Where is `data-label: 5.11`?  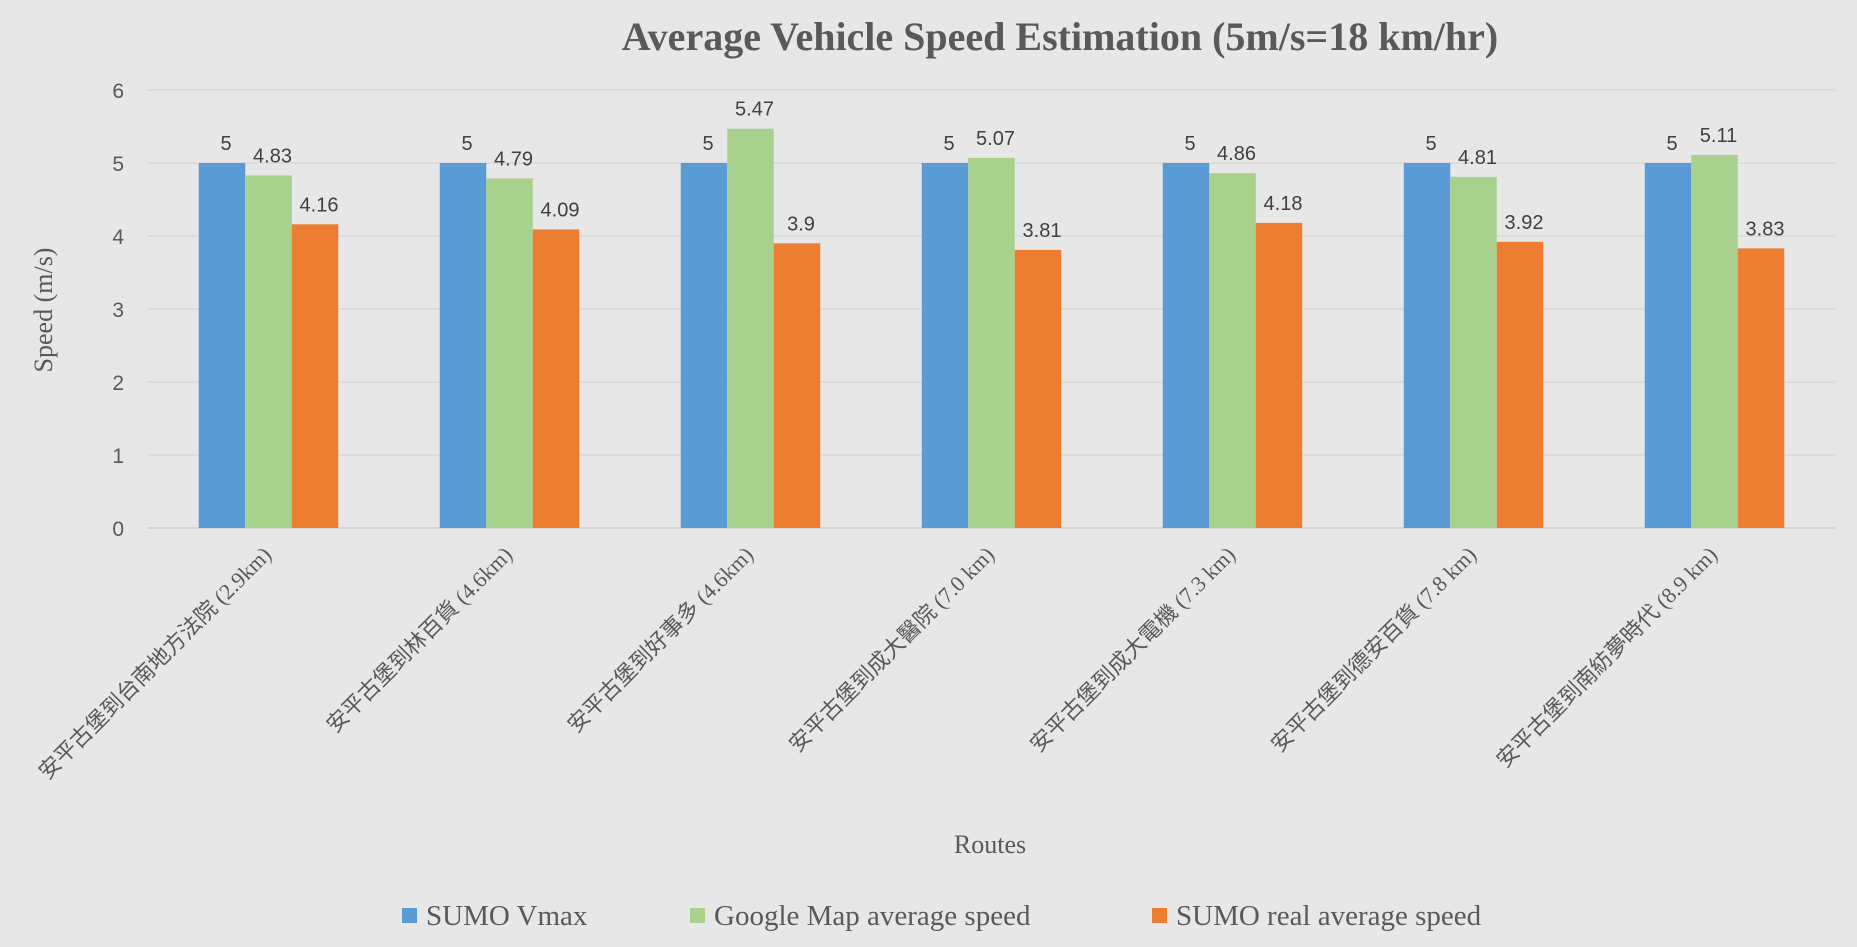
data-label: 5.11 is located at coordinates (1718, 136).